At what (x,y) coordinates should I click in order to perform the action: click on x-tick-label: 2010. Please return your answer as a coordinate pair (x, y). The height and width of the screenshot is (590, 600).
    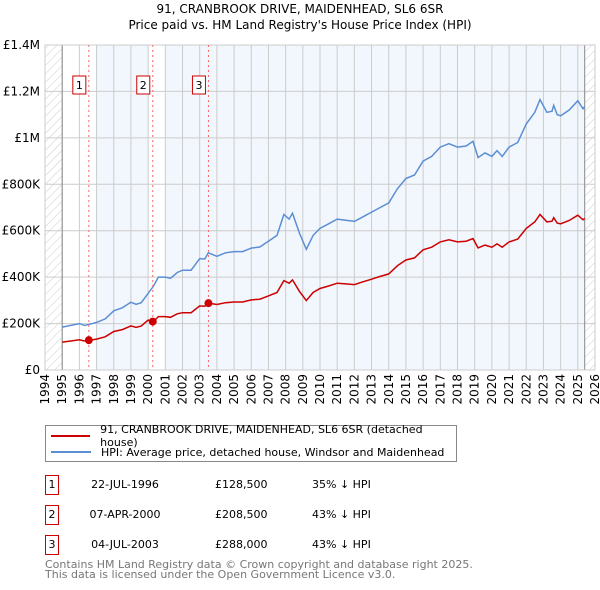
    Looking at the image, I should click on (320, 389).